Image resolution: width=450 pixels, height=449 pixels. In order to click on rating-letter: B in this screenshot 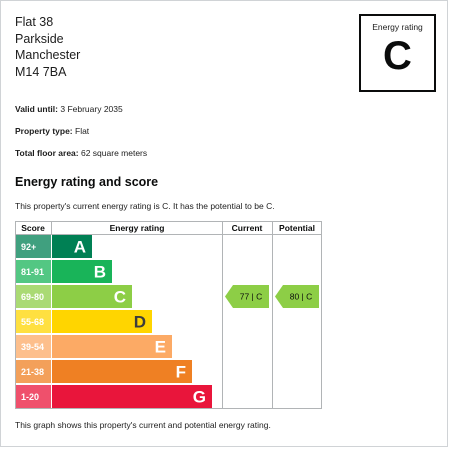, I will do `click(100, 272)`.